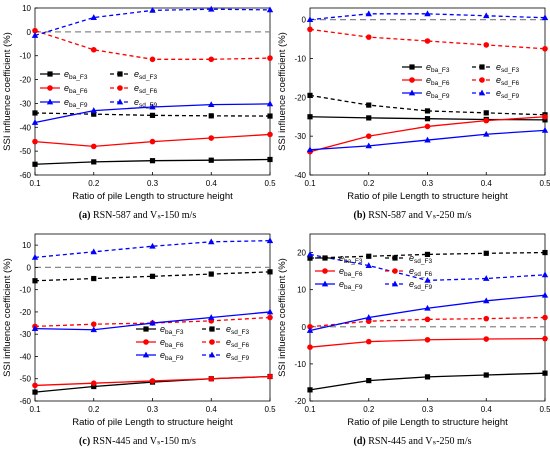 This screenshot has height=453, width=550. Describe the element at coordinates (25, 103) in the screenshot. I see `panel-a-y-tick-label: -30` at that location.